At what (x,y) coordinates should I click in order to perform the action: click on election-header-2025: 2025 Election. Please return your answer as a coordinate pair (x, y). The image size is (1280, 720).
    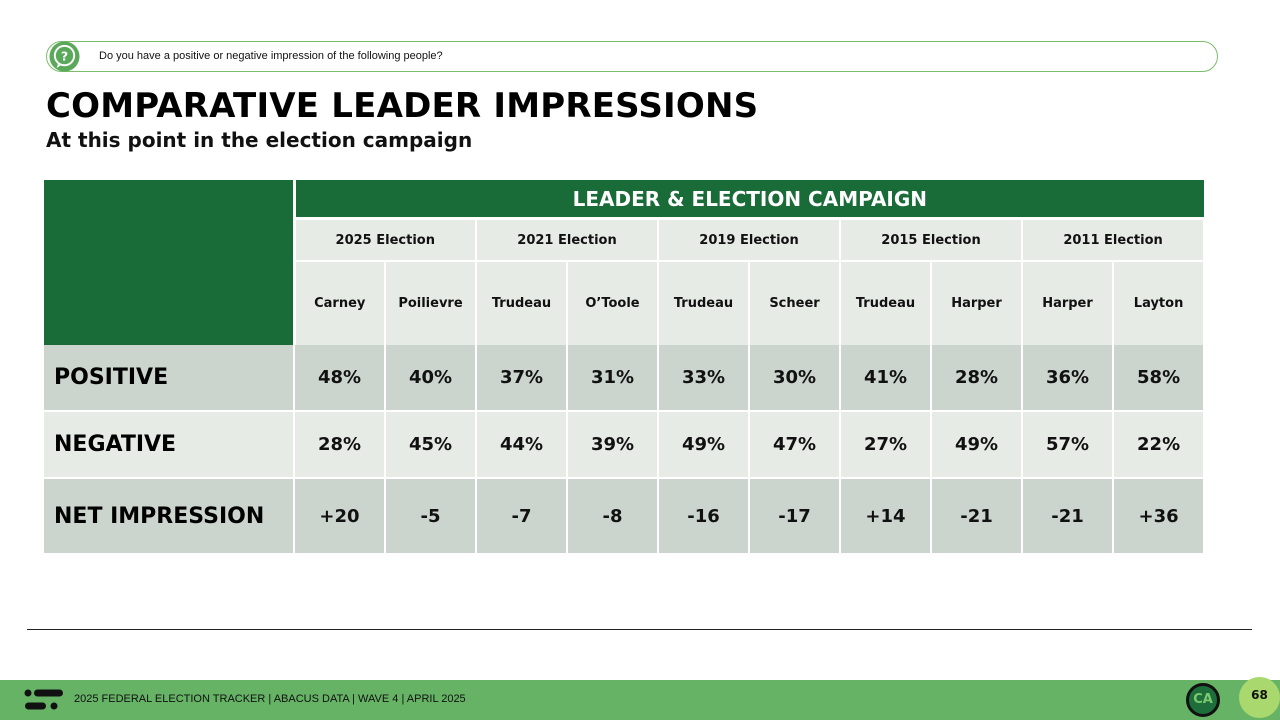
    Looking at the image, I should click on (385, 240).